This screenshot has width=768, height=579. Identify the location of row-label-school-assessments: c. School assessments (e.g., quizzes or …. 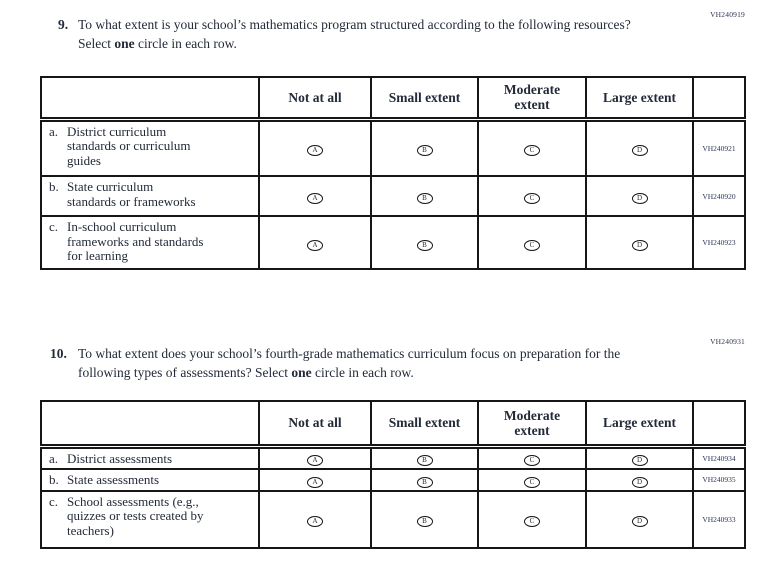
(150, 519).